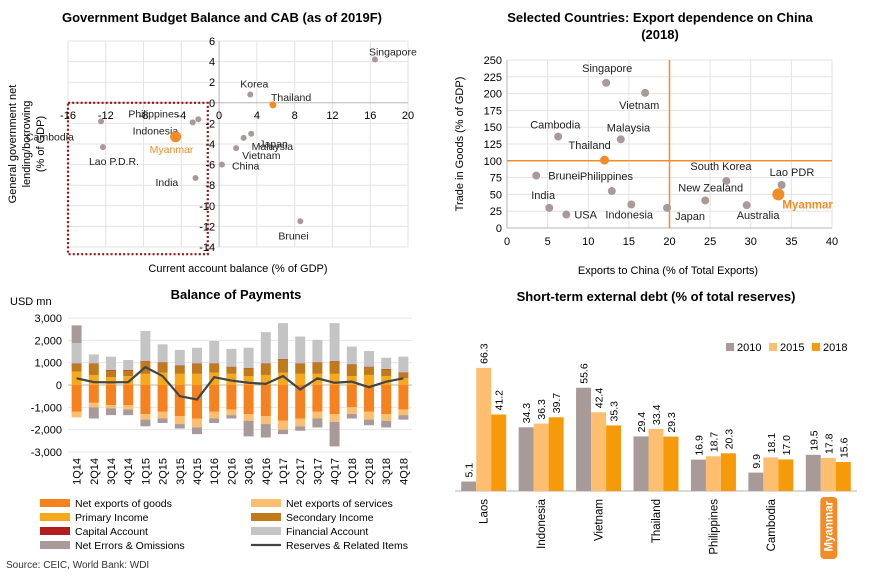  What do you see at coordinates (403, 372) in the screenshot?
I see `bar-capital-account-4q18` at bounding box center [403, 372].